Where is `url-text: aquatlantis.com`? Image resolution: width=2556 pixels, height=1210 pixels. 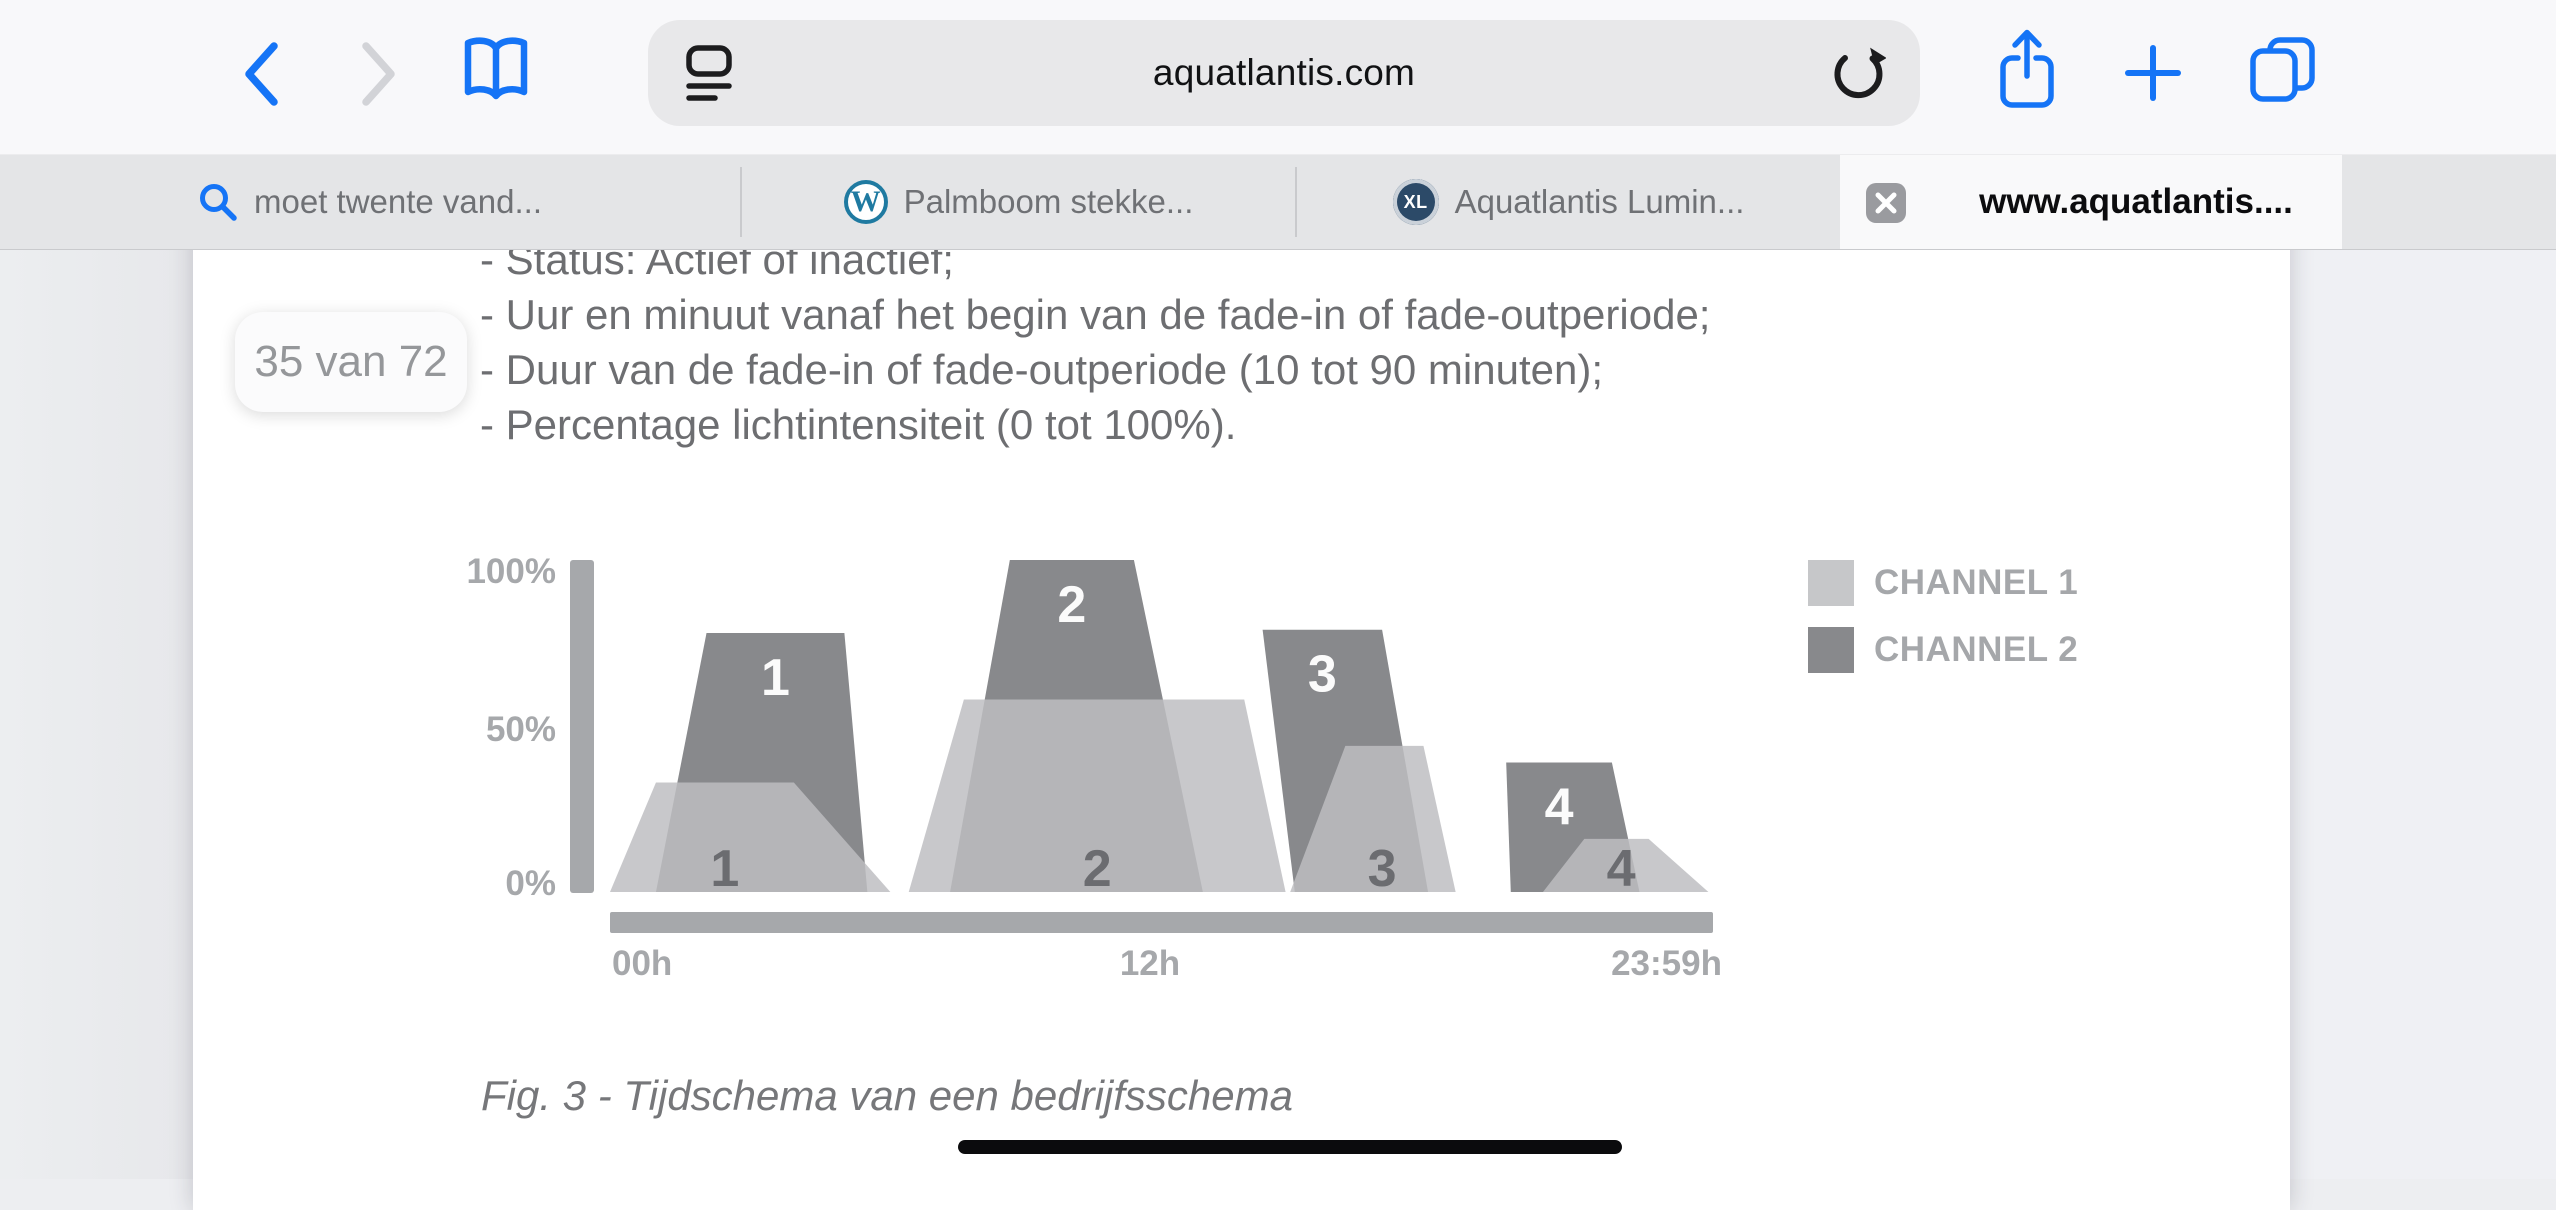
url-text: aquatlantis.com is located at coordinates (1284, 72).